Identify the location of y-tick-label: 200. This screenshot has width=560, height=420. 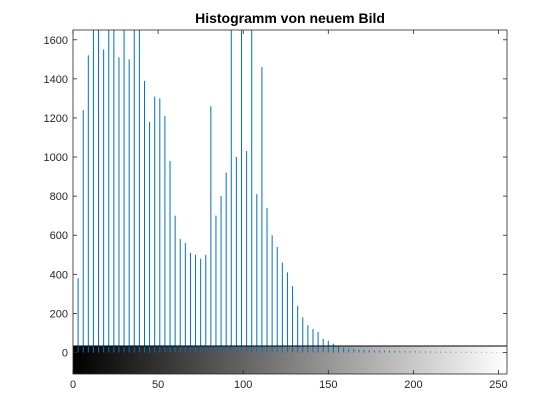
(59, 314).